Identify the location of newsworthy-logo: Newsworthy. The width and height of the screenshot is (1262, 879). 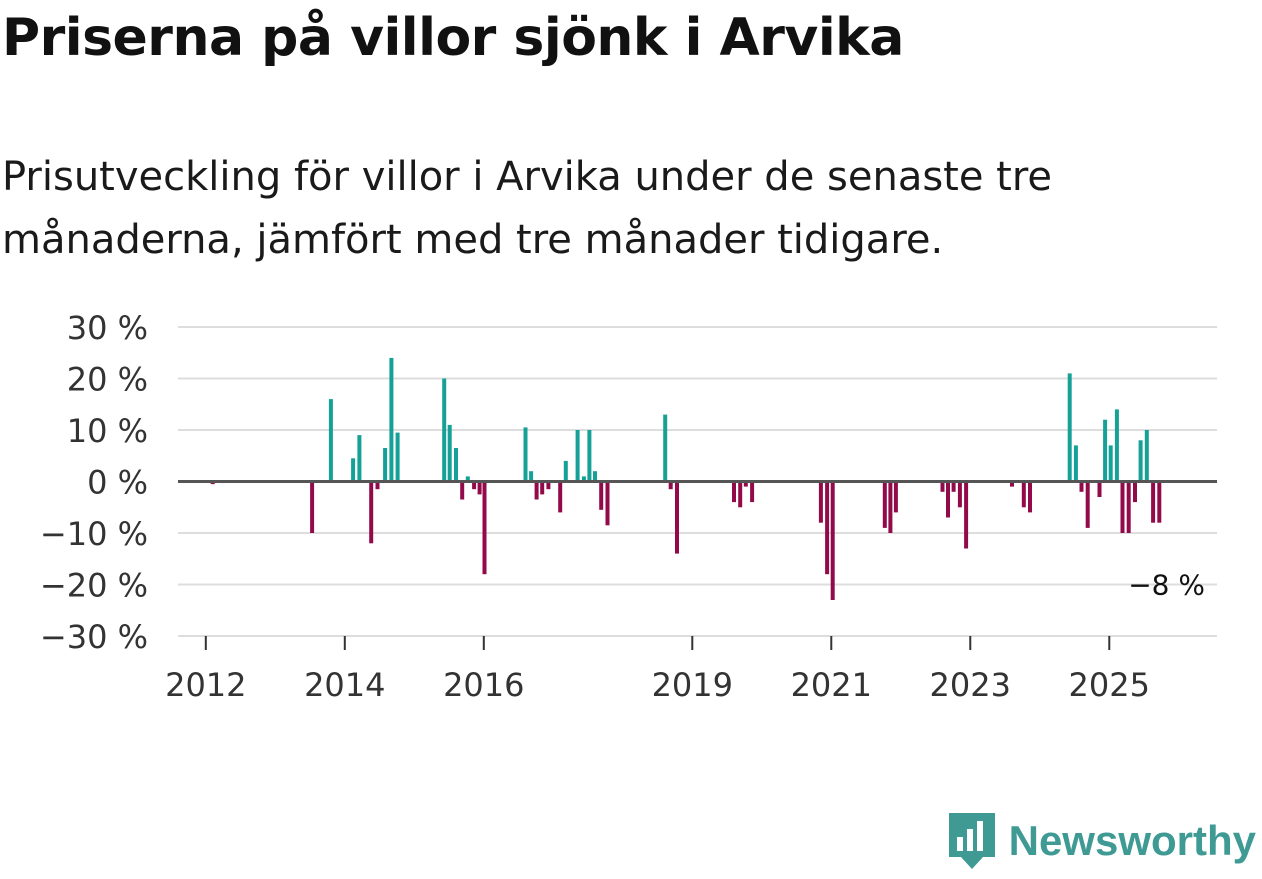
(1101, 841).